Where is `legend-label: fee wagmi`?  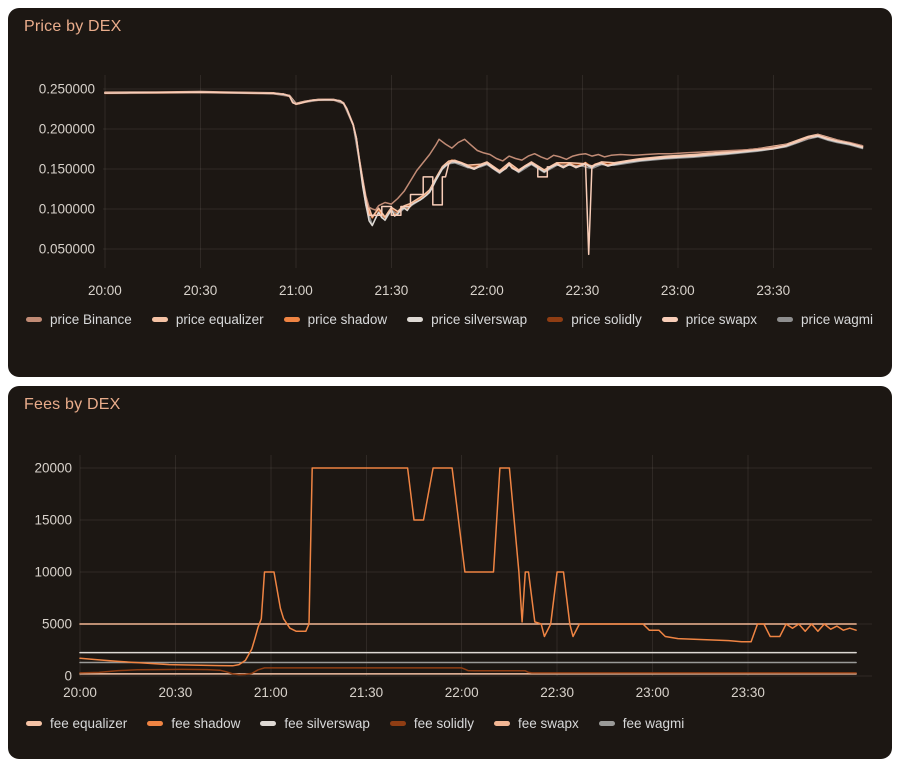 legend-label: fee wagmi is located at coordinates (653, 723).